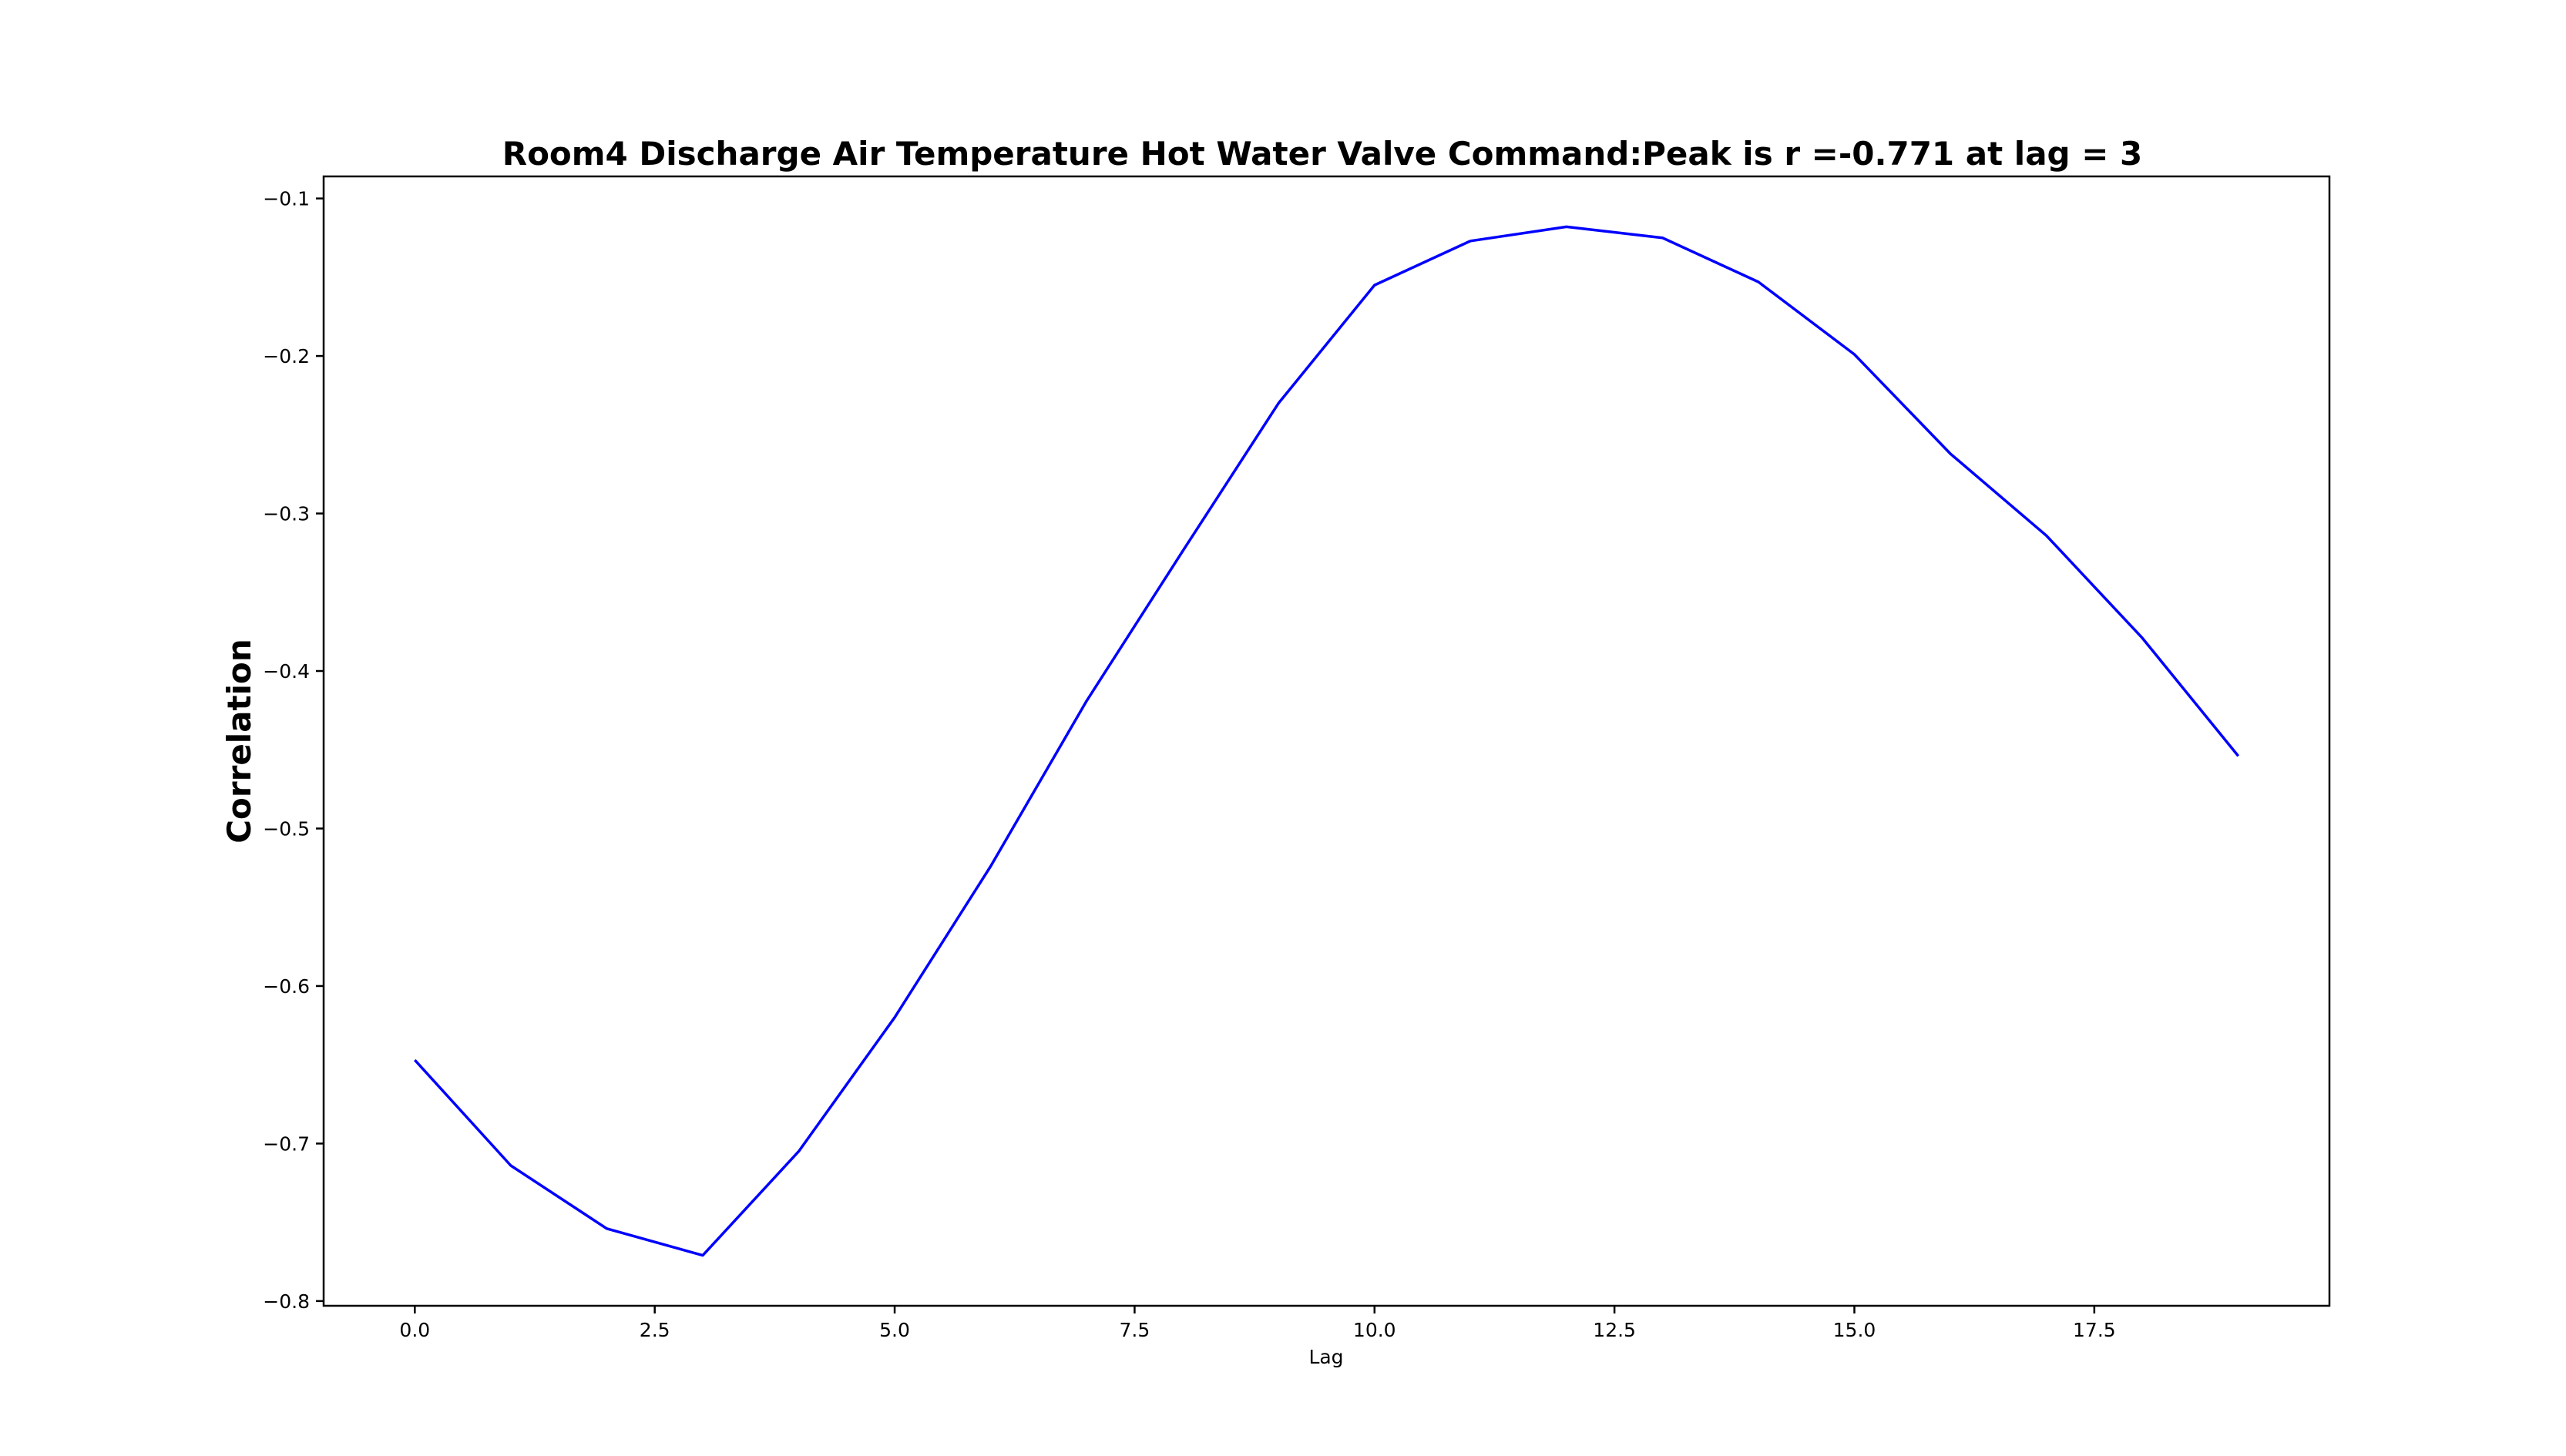 Image resolution: width=2566 pixels, height=1456 pixels. What do you see at coordinates (1374, 1330) in the screenshot?
I see `x-tick-label: 10.0` at bounding box center [1374, 1330].